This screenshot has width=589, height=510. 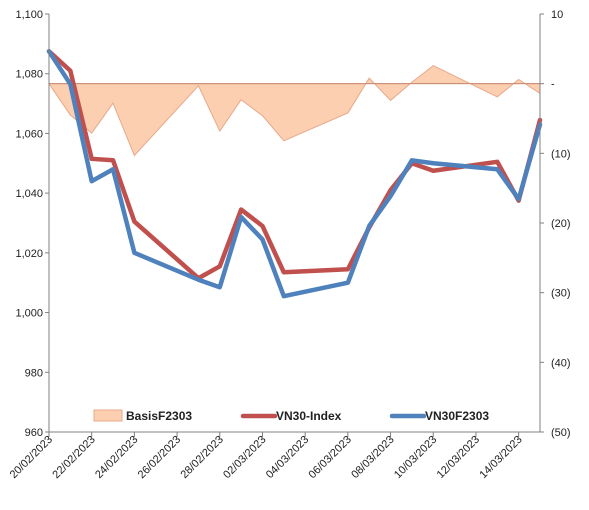 What do you see at coordinates (201, 457) in the screenshot?
I see `x-tick-label: 28/02/2023` at bounding box center [201, 457].